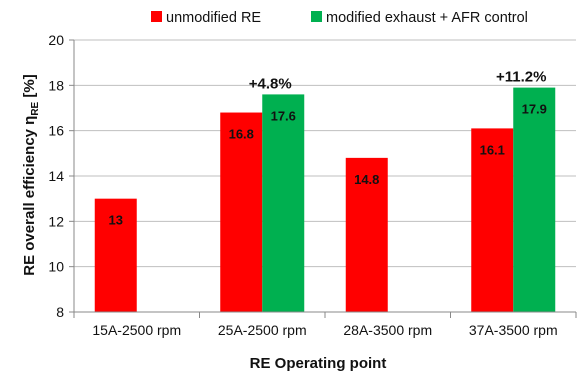 The width and height of the screenshot is (588, 373). Describe the element at coordinates (427, 18) in the screenshot. I see `legend-label-modified: modified exhaust + AFR control` at that location.